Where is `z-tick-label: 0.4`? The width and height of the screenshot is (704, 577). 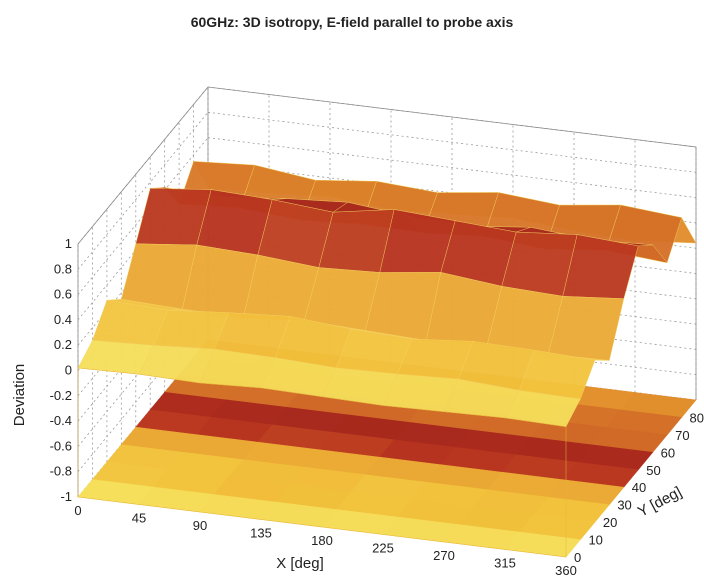 z-tick-label: 0.4 is located at coordinates (63, 319).